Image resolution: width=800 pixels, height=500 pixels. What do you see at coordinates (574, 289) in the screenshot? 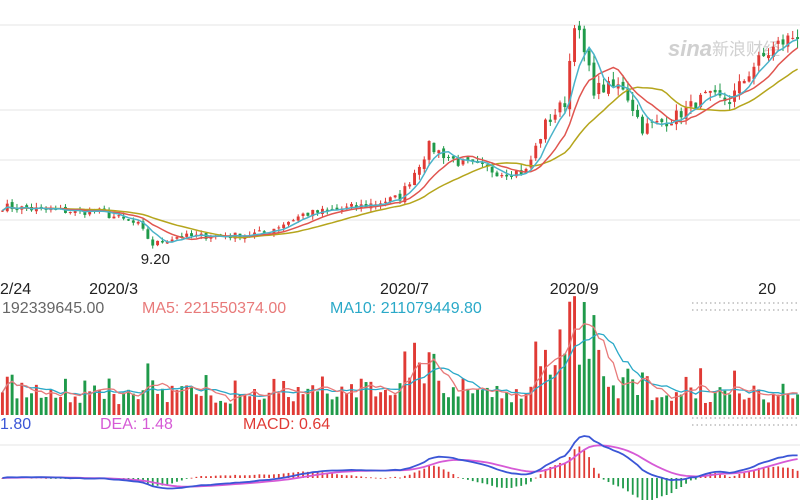
I see `x-axis-label: 2020/9` at bounding box center [574, 289].